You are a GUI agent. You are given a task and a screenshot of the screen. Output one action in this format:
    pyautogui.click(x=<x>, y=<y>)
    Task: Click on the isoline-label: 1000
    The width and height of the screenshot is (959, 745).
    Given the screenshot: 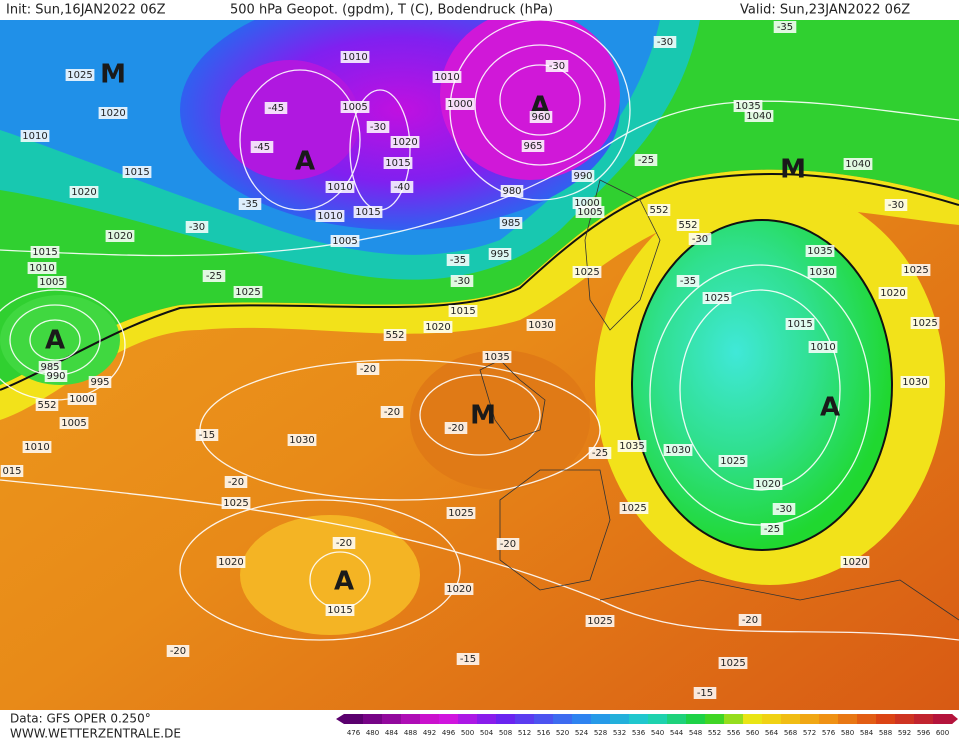 What is the action you would take?
    pyautogui.click(x=586, y=203)
    